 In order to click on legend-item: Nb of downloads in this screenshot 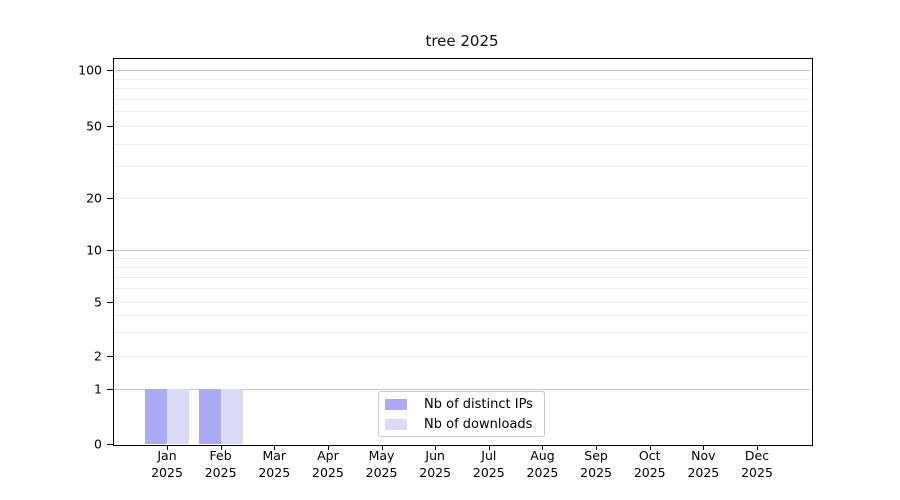, I will do `click(461, 424)`.